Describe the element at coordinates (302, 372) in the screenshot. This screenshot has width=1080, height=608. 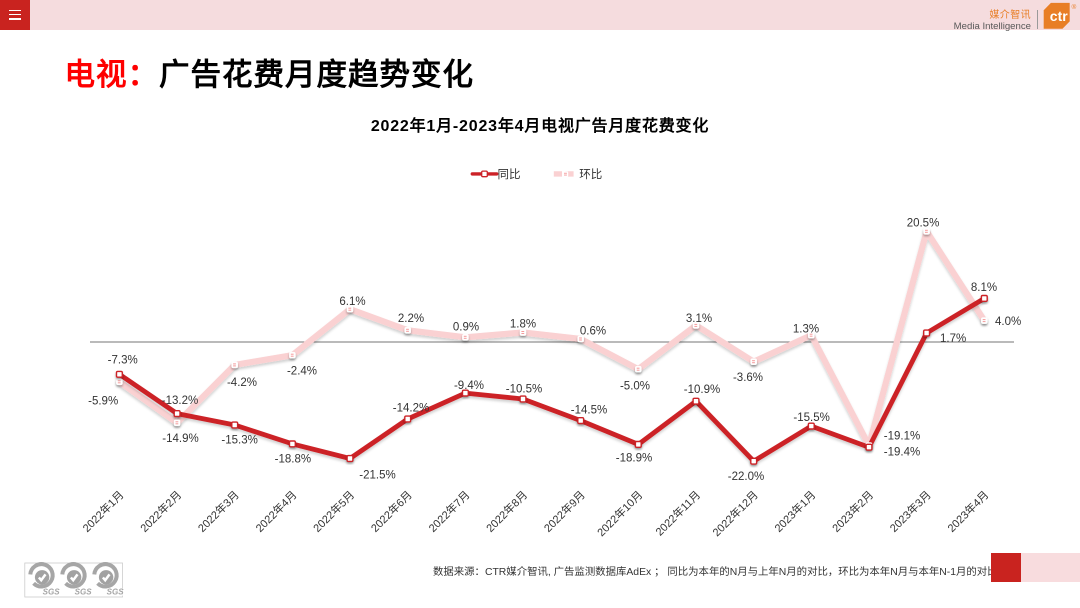
I see `svg-text: -2.4%` at that location.